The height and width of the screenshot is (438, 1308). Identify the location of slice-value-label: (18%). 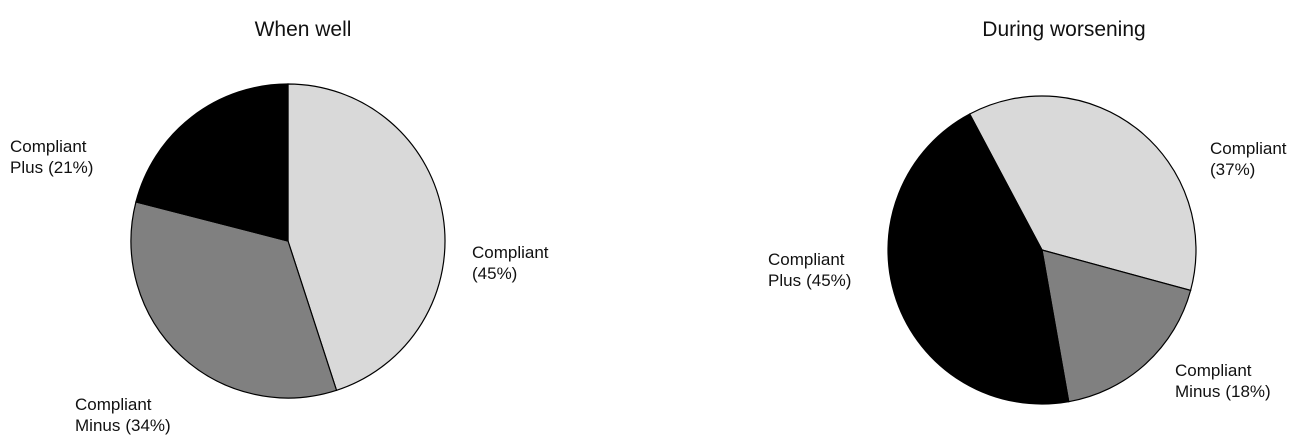
(1247, 391).